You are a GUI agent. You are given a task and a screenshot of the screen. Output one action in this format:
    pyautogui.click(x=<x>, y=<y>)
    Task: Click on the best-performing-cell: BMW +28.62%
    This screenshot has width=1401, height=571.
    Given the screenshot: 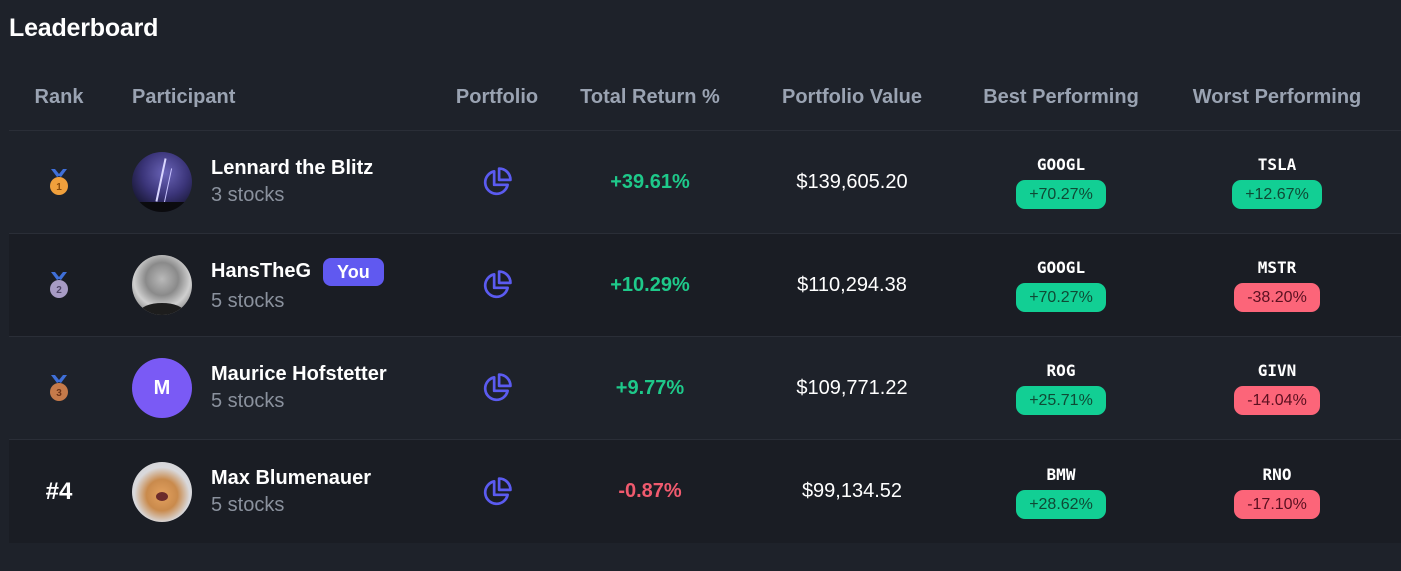 What is the action you would take?
    pyautogui.click(x=1061, y=492)
    